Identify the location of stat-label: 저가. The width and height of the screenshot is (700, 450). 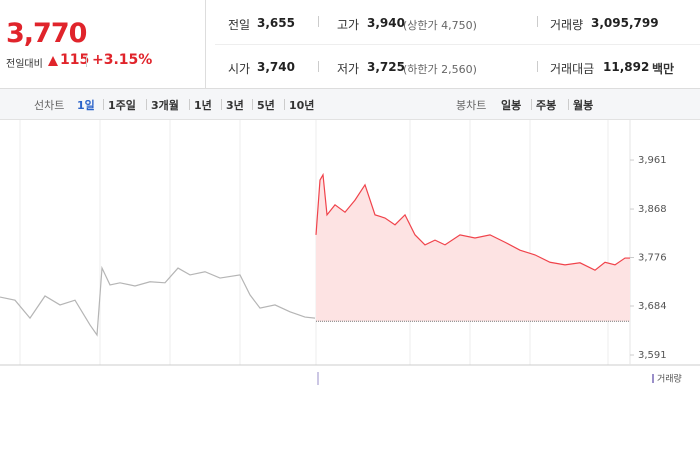
(348, 69).